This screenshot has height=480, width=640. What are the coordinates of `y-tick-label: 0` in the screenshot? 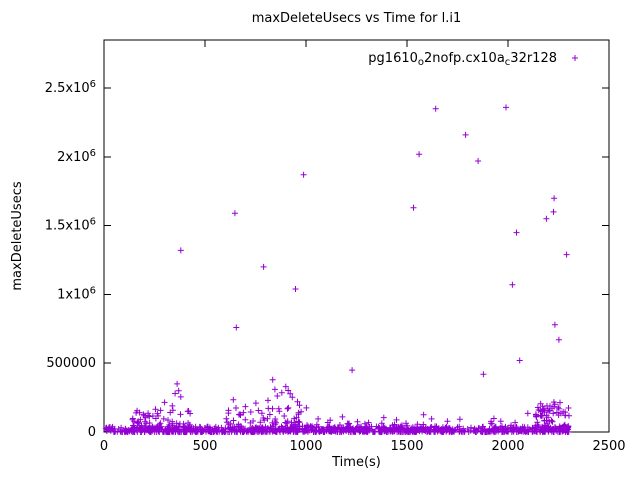 It's located at (92, 432).